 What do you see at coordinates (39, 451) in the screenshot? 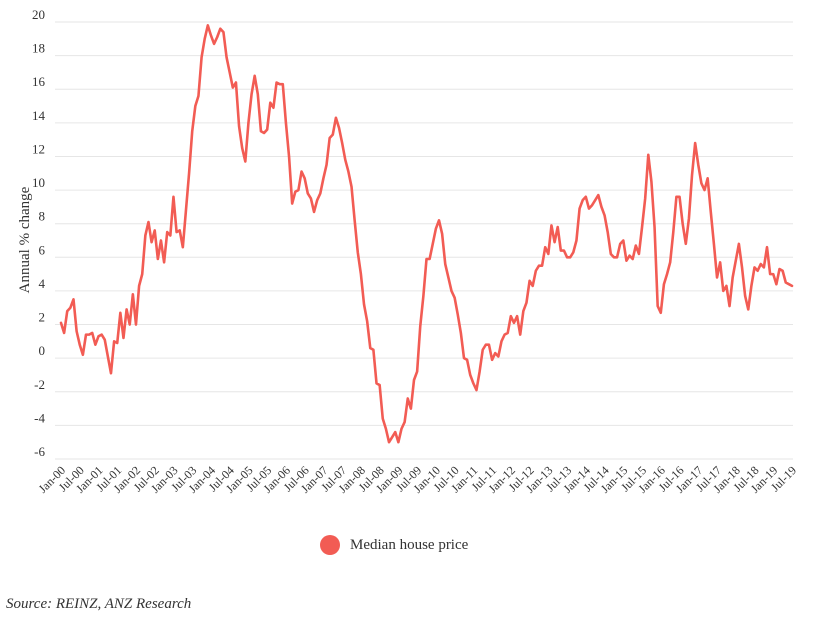
I see `y-tick-label: -6` at bounding box center [39, 451].